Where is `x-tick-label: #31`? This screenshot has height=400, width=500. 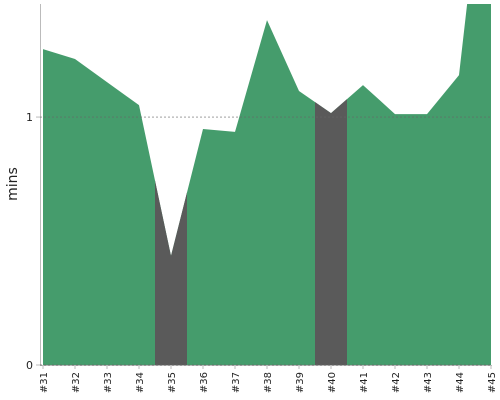 x-tick-label: #31 is located at coordinates (44, 382).